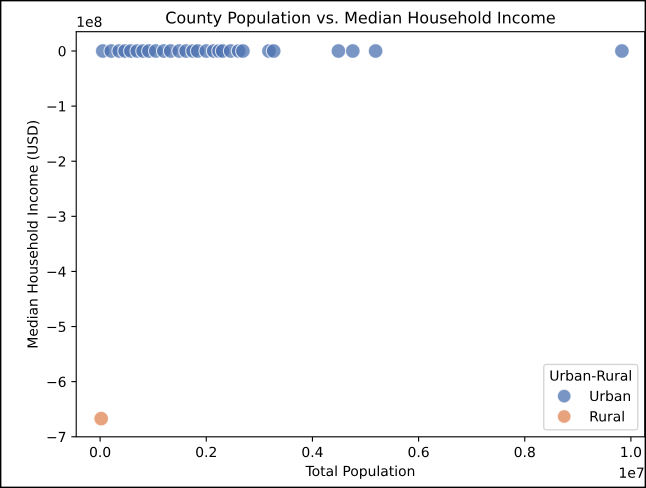  Describe the element at coordinates (610, 396) in the screenshot. I see `legend-label: Urban` at that location.